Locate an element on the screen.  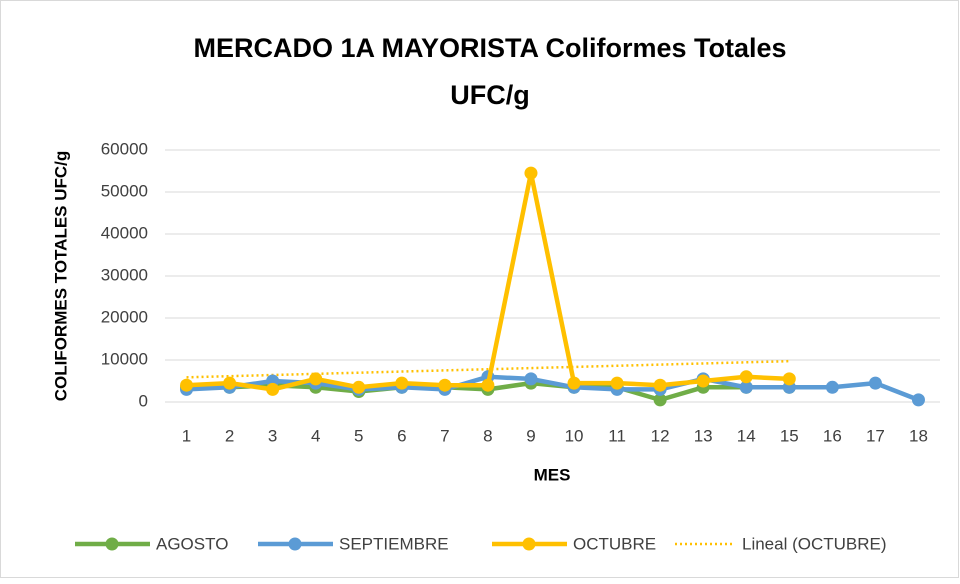
y-tick-label: 50000 is located at coordinates (124, 190).